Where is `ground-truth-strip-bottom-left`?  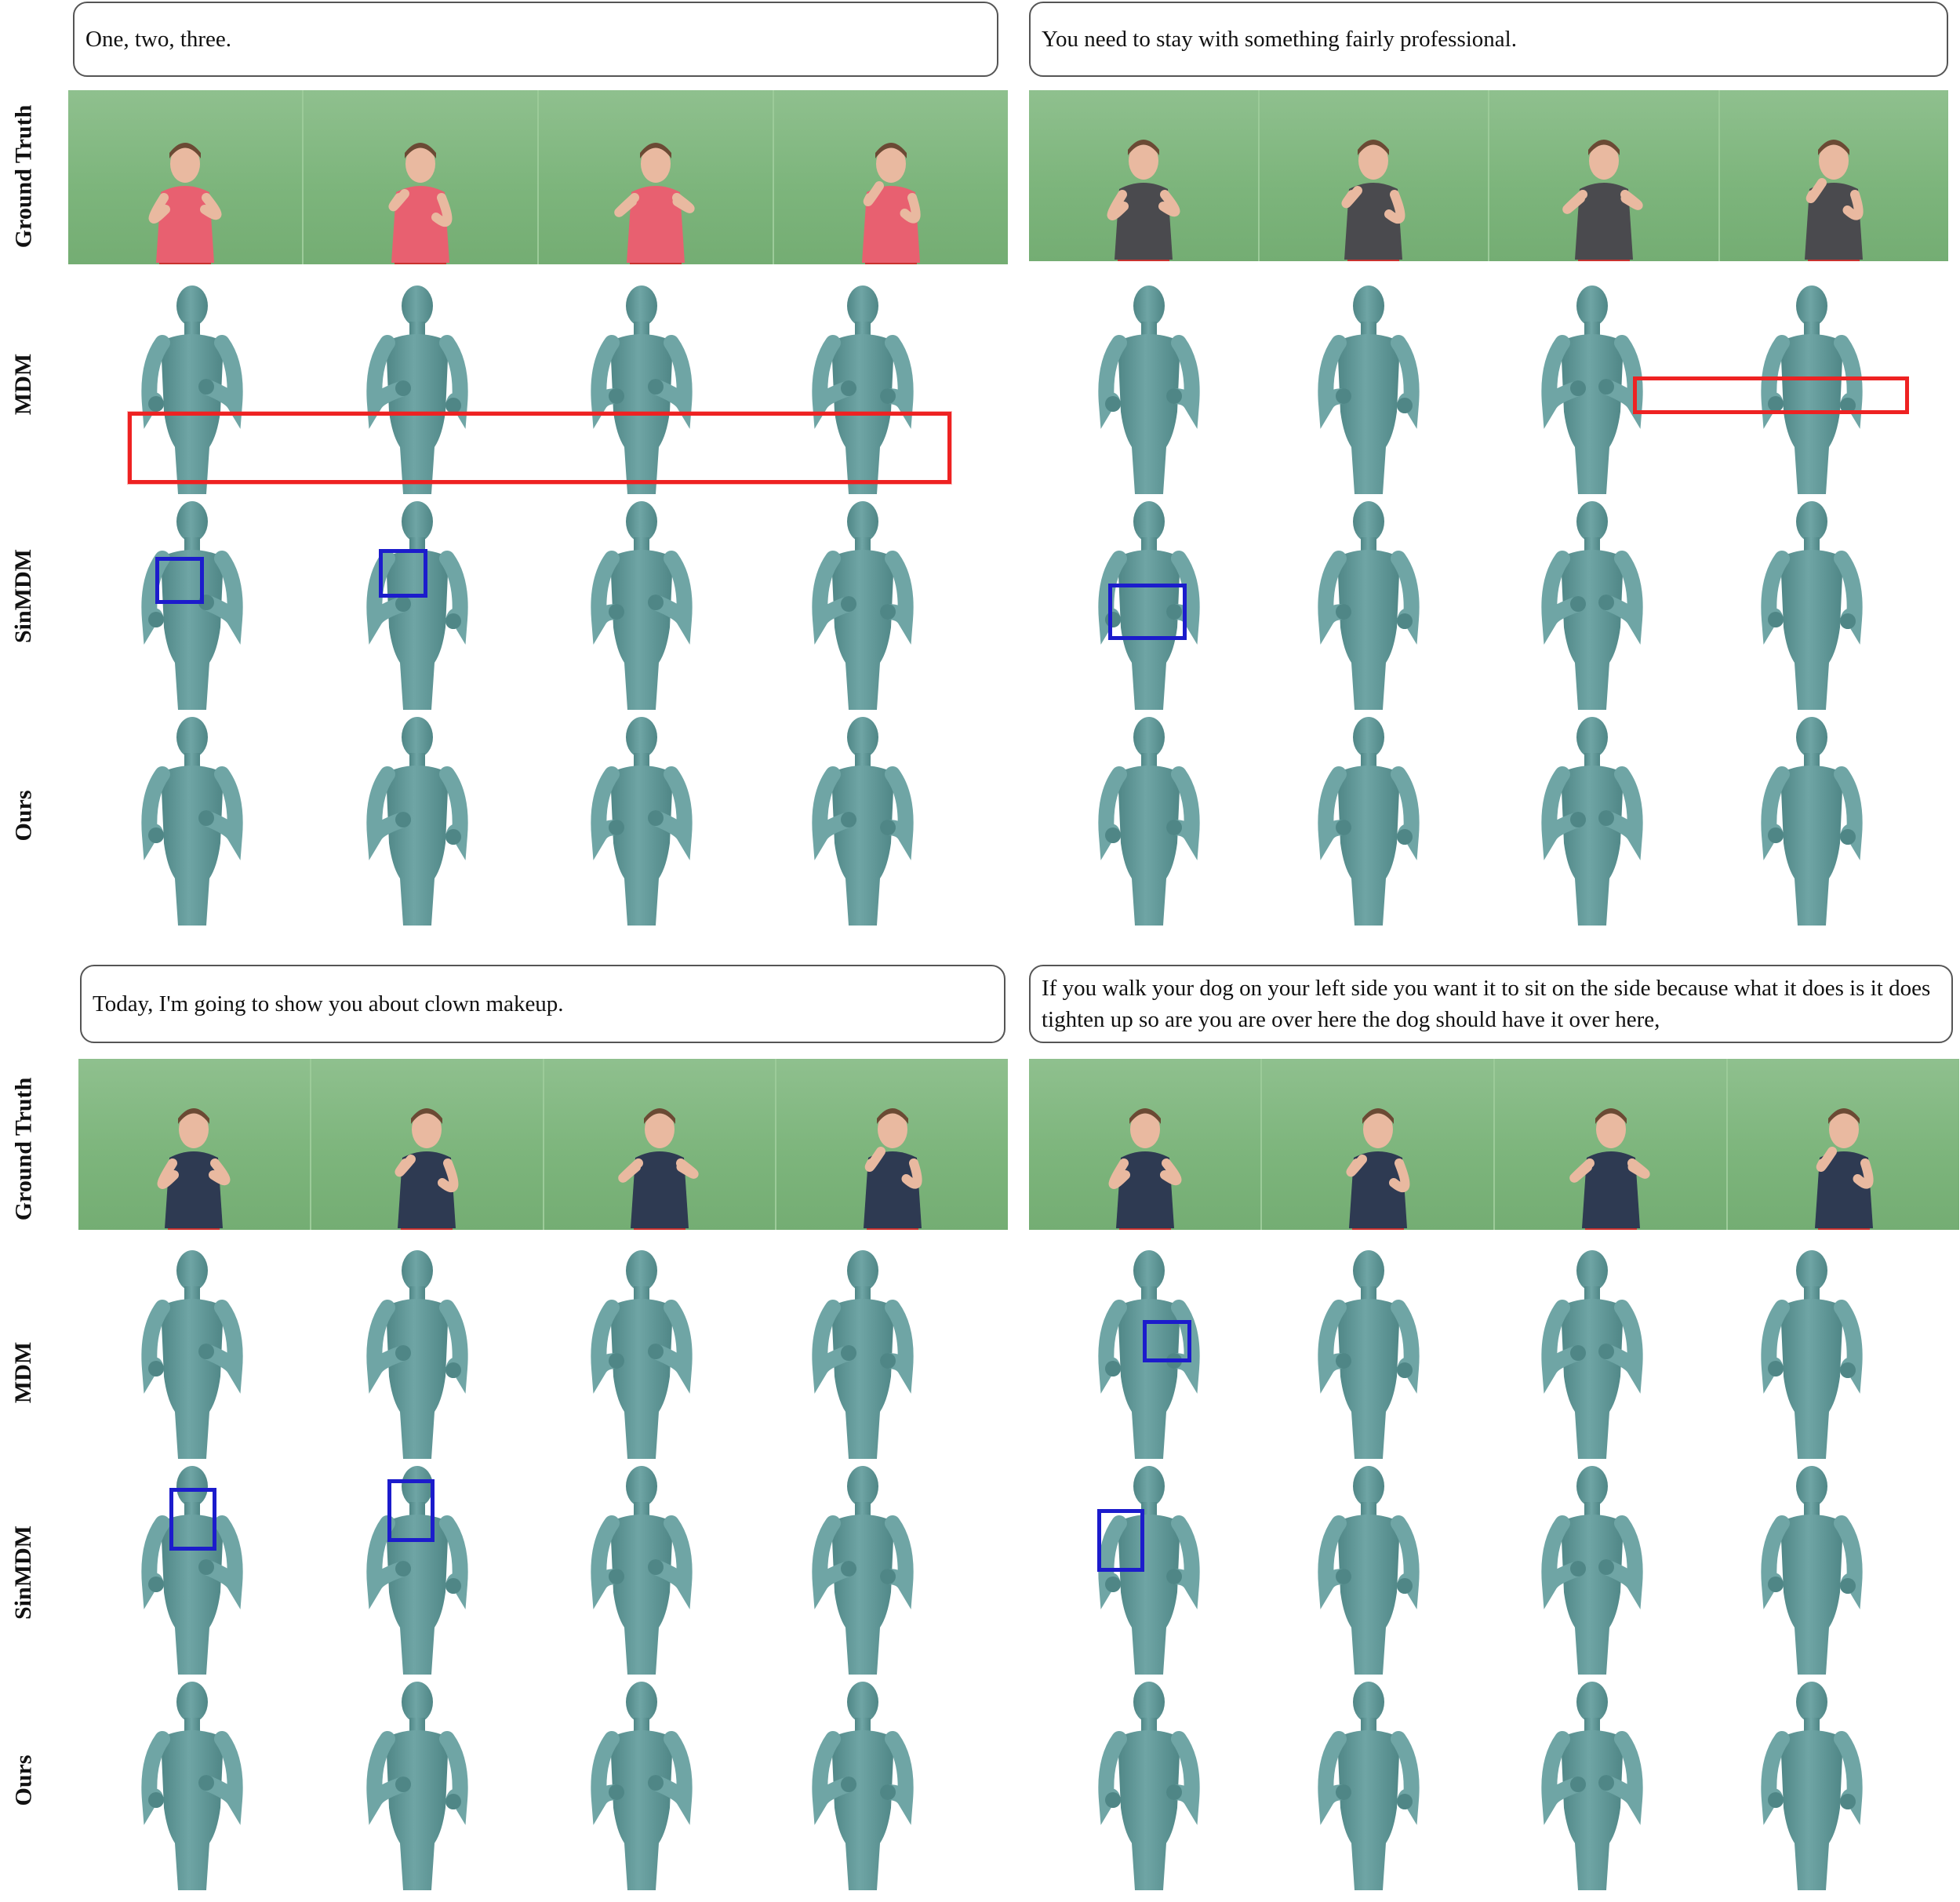
ground-truth-strip-bottom-left is located at coordinates (543, 1144).